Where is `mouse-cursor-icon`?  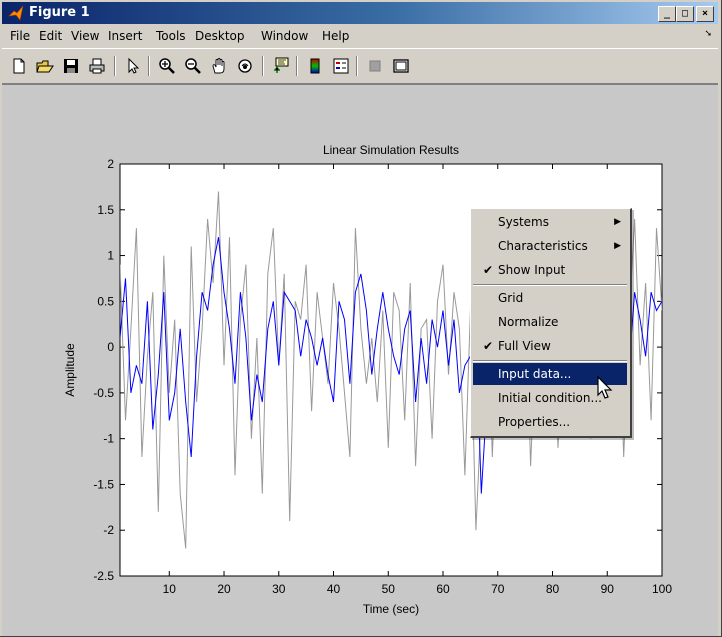
mouse-cursor-icon is located at coordinates (605, 387).